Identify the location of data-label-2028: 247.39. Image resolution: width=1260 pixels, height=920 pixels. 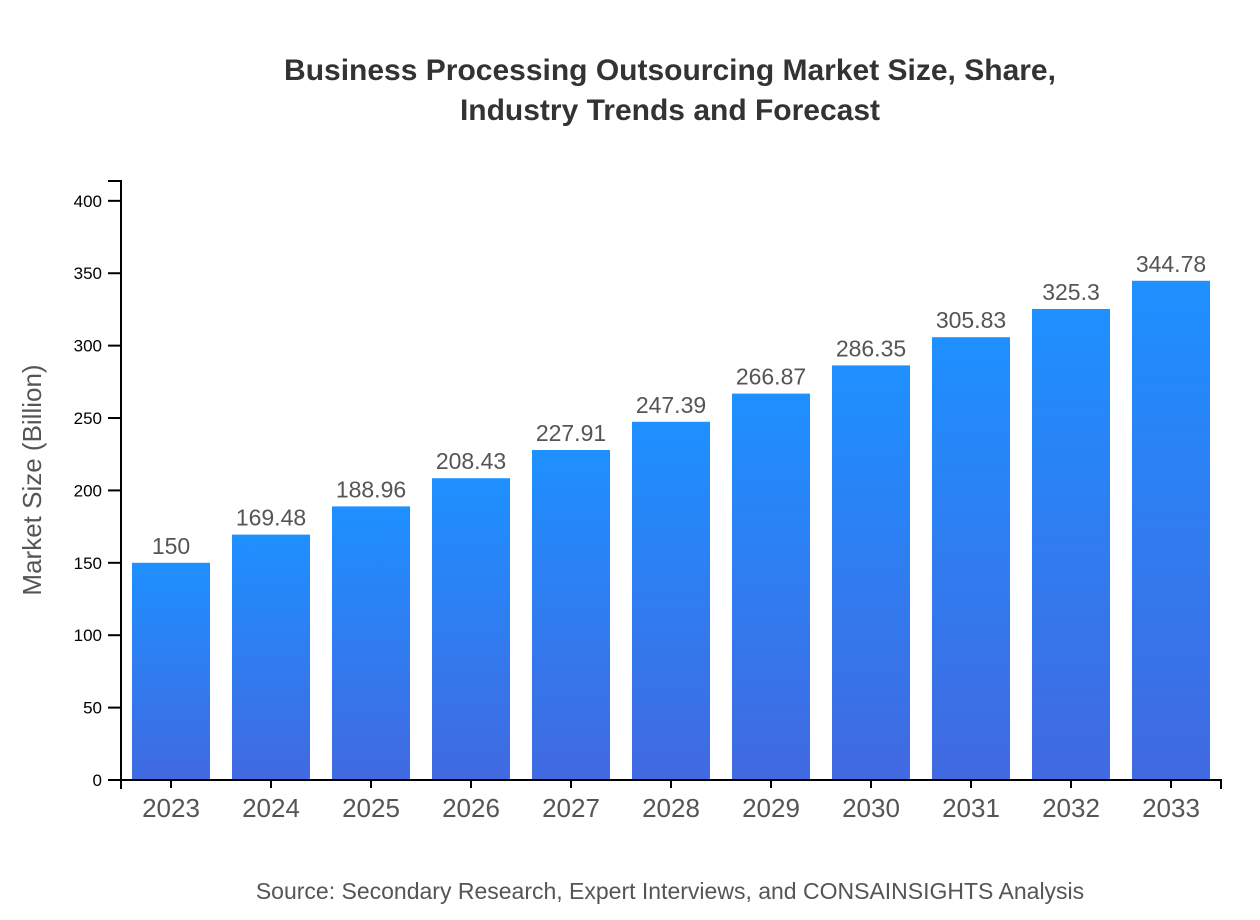
(671, 405).